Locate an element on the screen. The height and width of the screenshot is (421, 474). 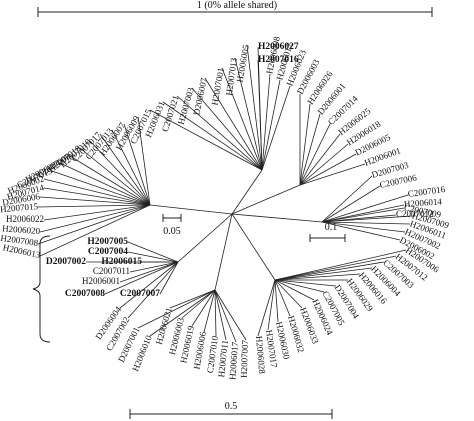
leaf-label: H2007007 is located at coordinates (244, 358).